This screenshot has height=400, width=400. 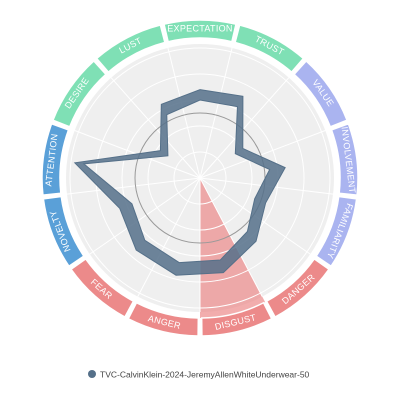 I want to click on legend-marker, so click(x=92, y=374).